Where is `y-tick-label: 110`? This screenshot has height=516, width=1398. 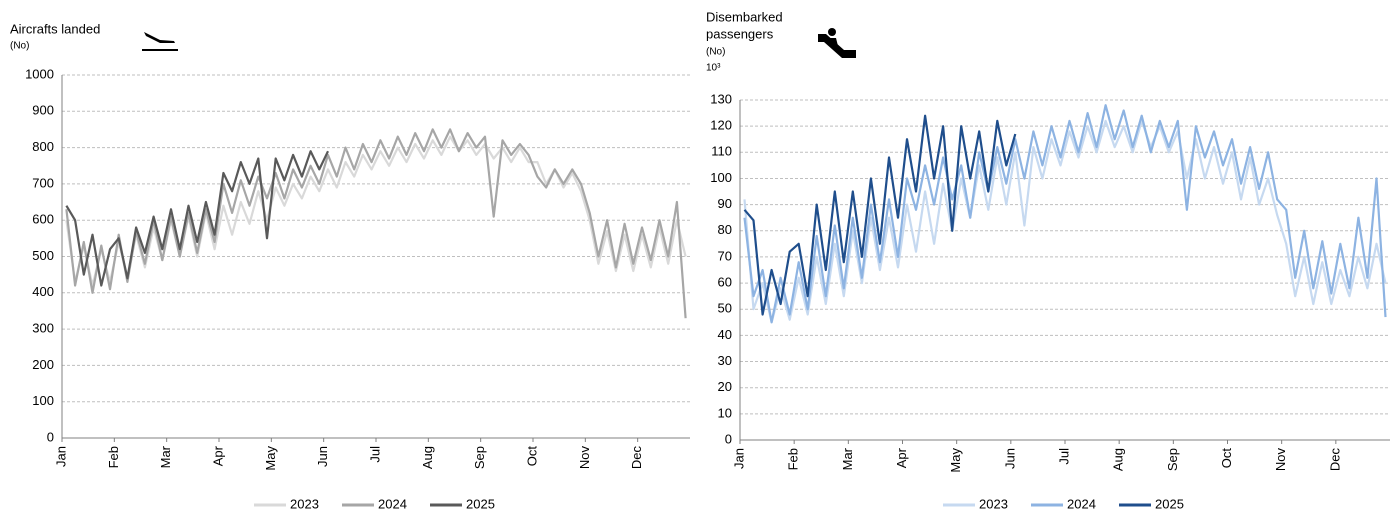
y-tick-label: 110 is located at coordinates (721, 151).